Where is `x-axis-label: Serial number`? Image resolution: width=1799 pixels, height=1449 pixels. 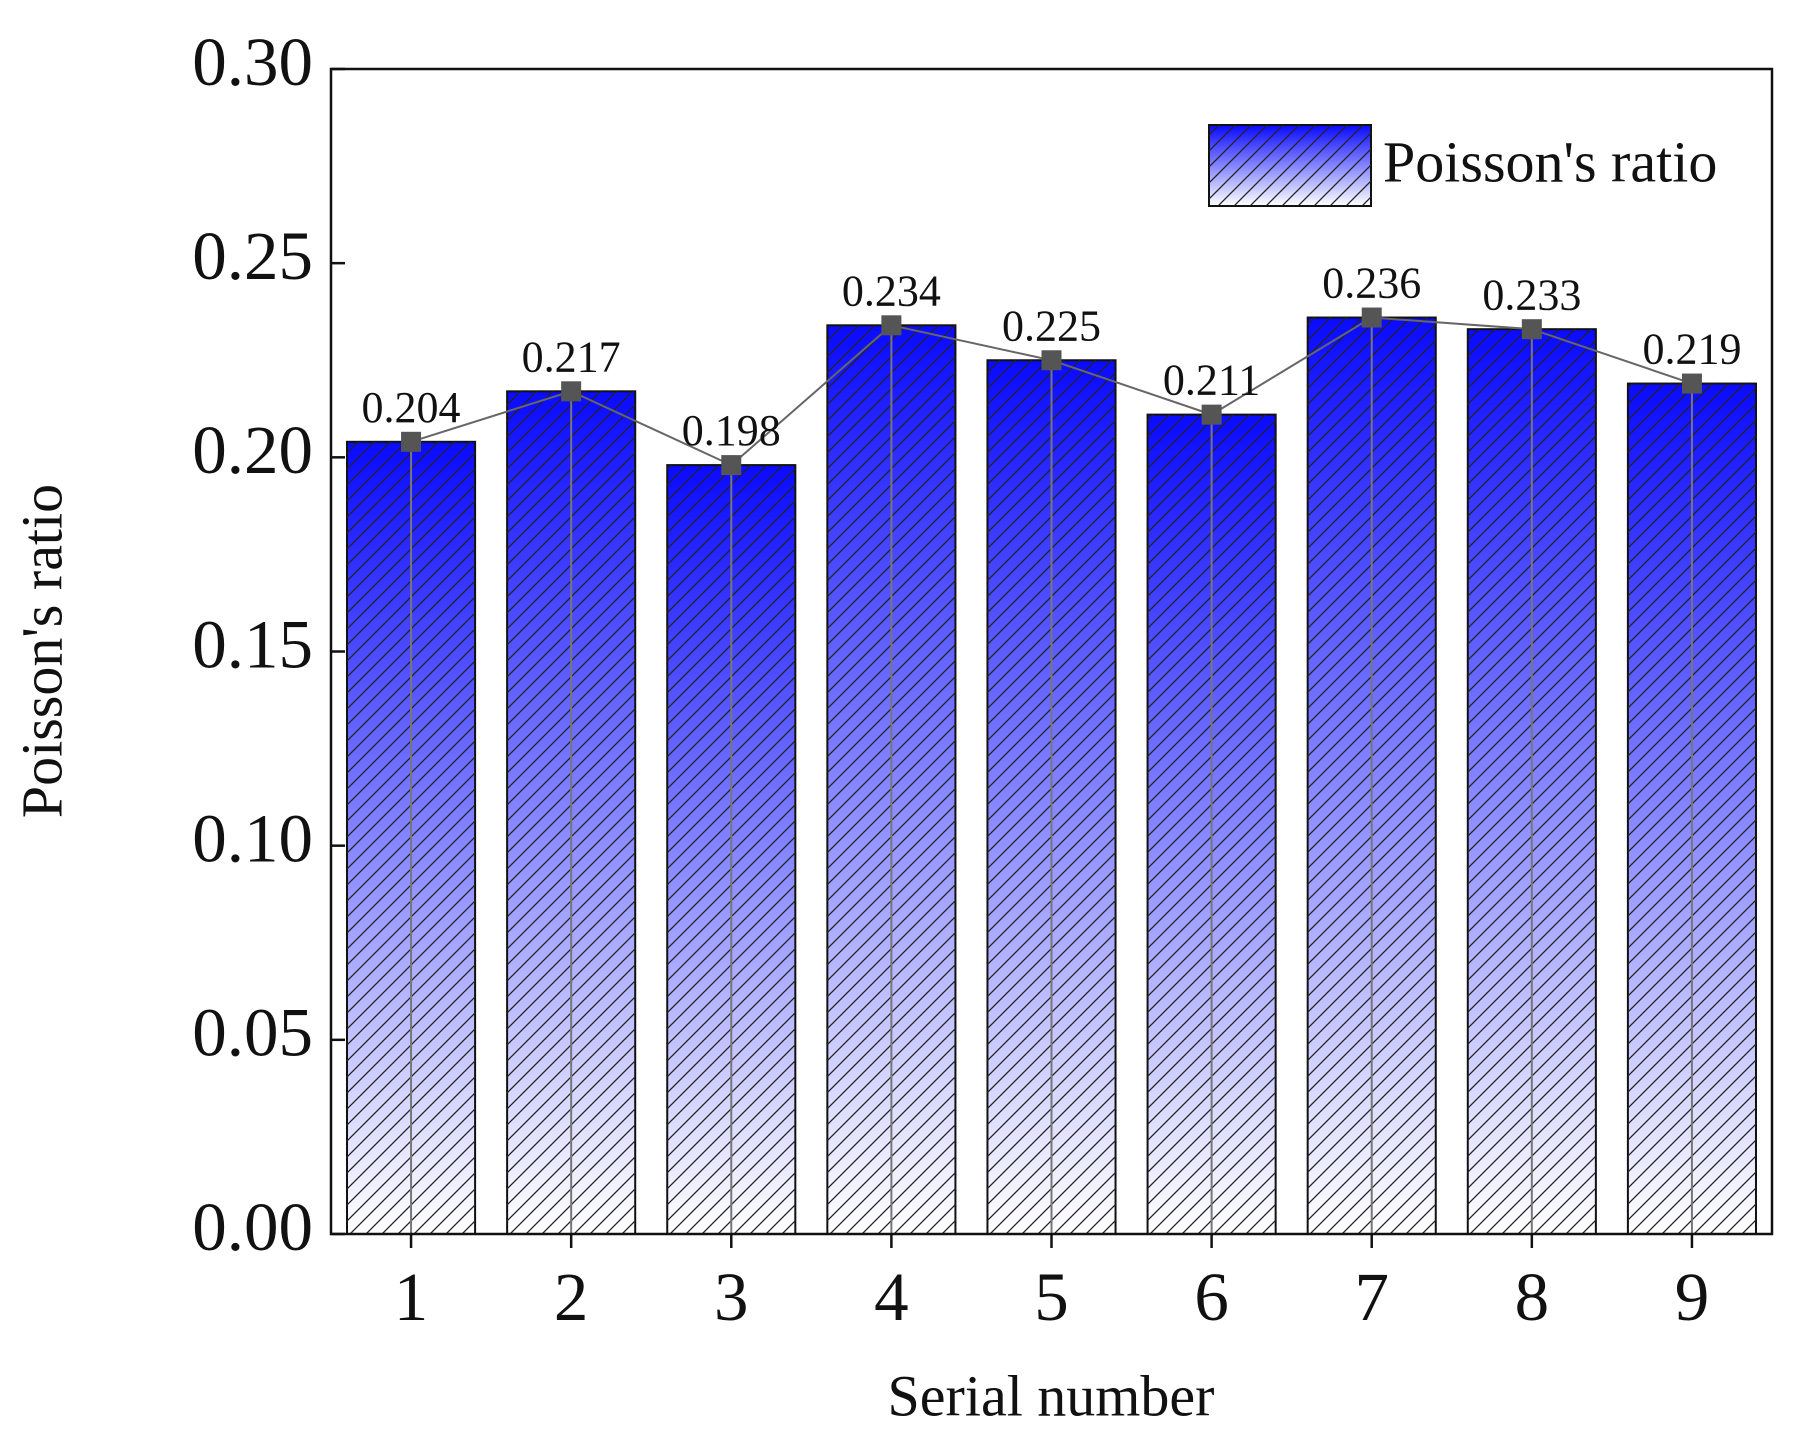
x-axis-label: Serial number is located at coordinates (1051, 1395).